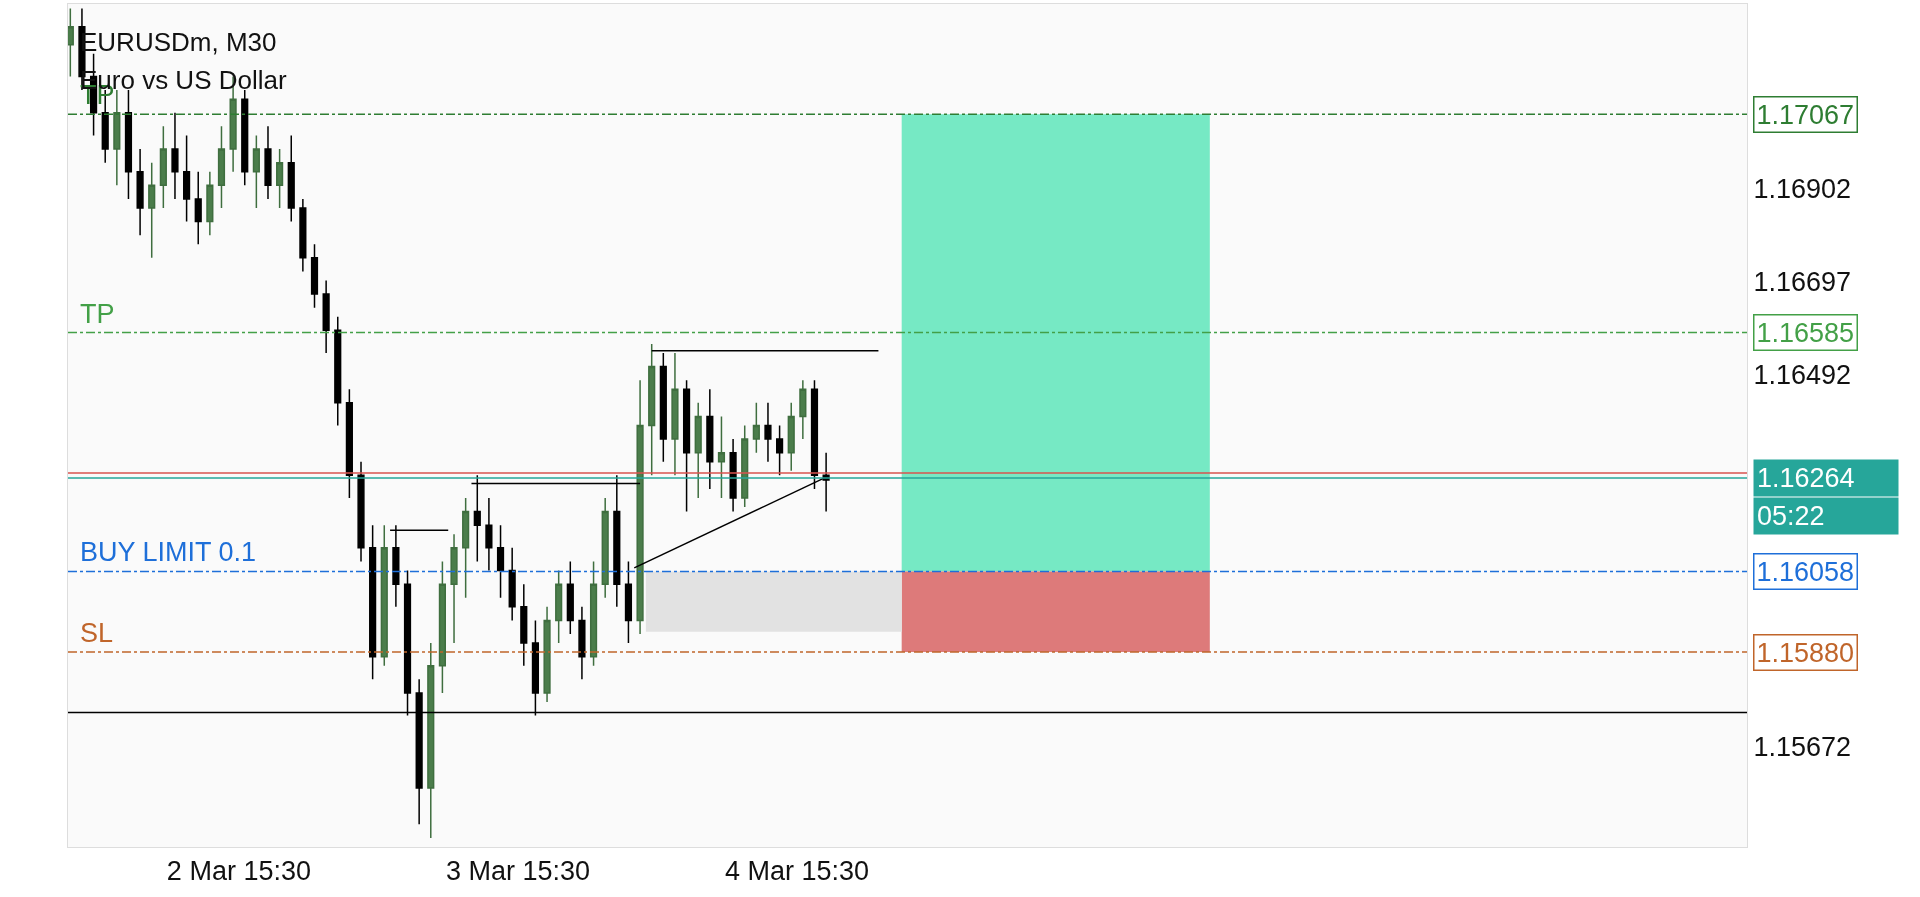 Image resolution: width=1920 pixels, height=897 pixels. What do you see at coordinates (1805, 571) in the screenshot?
I see `y-tick-label: 1.16058` at bounding box center [1805, 571].